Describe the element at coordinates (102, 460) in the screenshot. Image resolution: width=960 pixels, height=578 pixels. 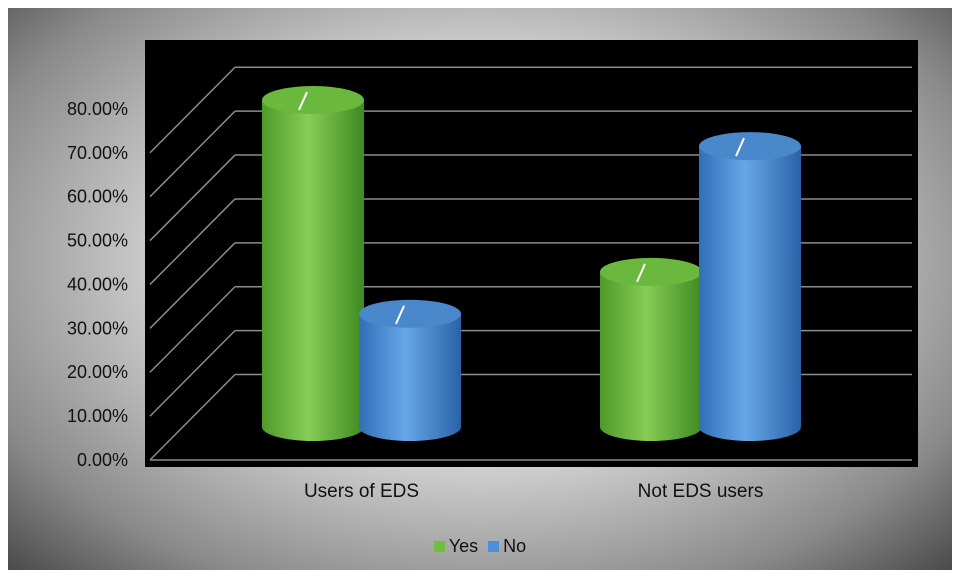
I see `y-tick-label-0: 0.00%` at that location.